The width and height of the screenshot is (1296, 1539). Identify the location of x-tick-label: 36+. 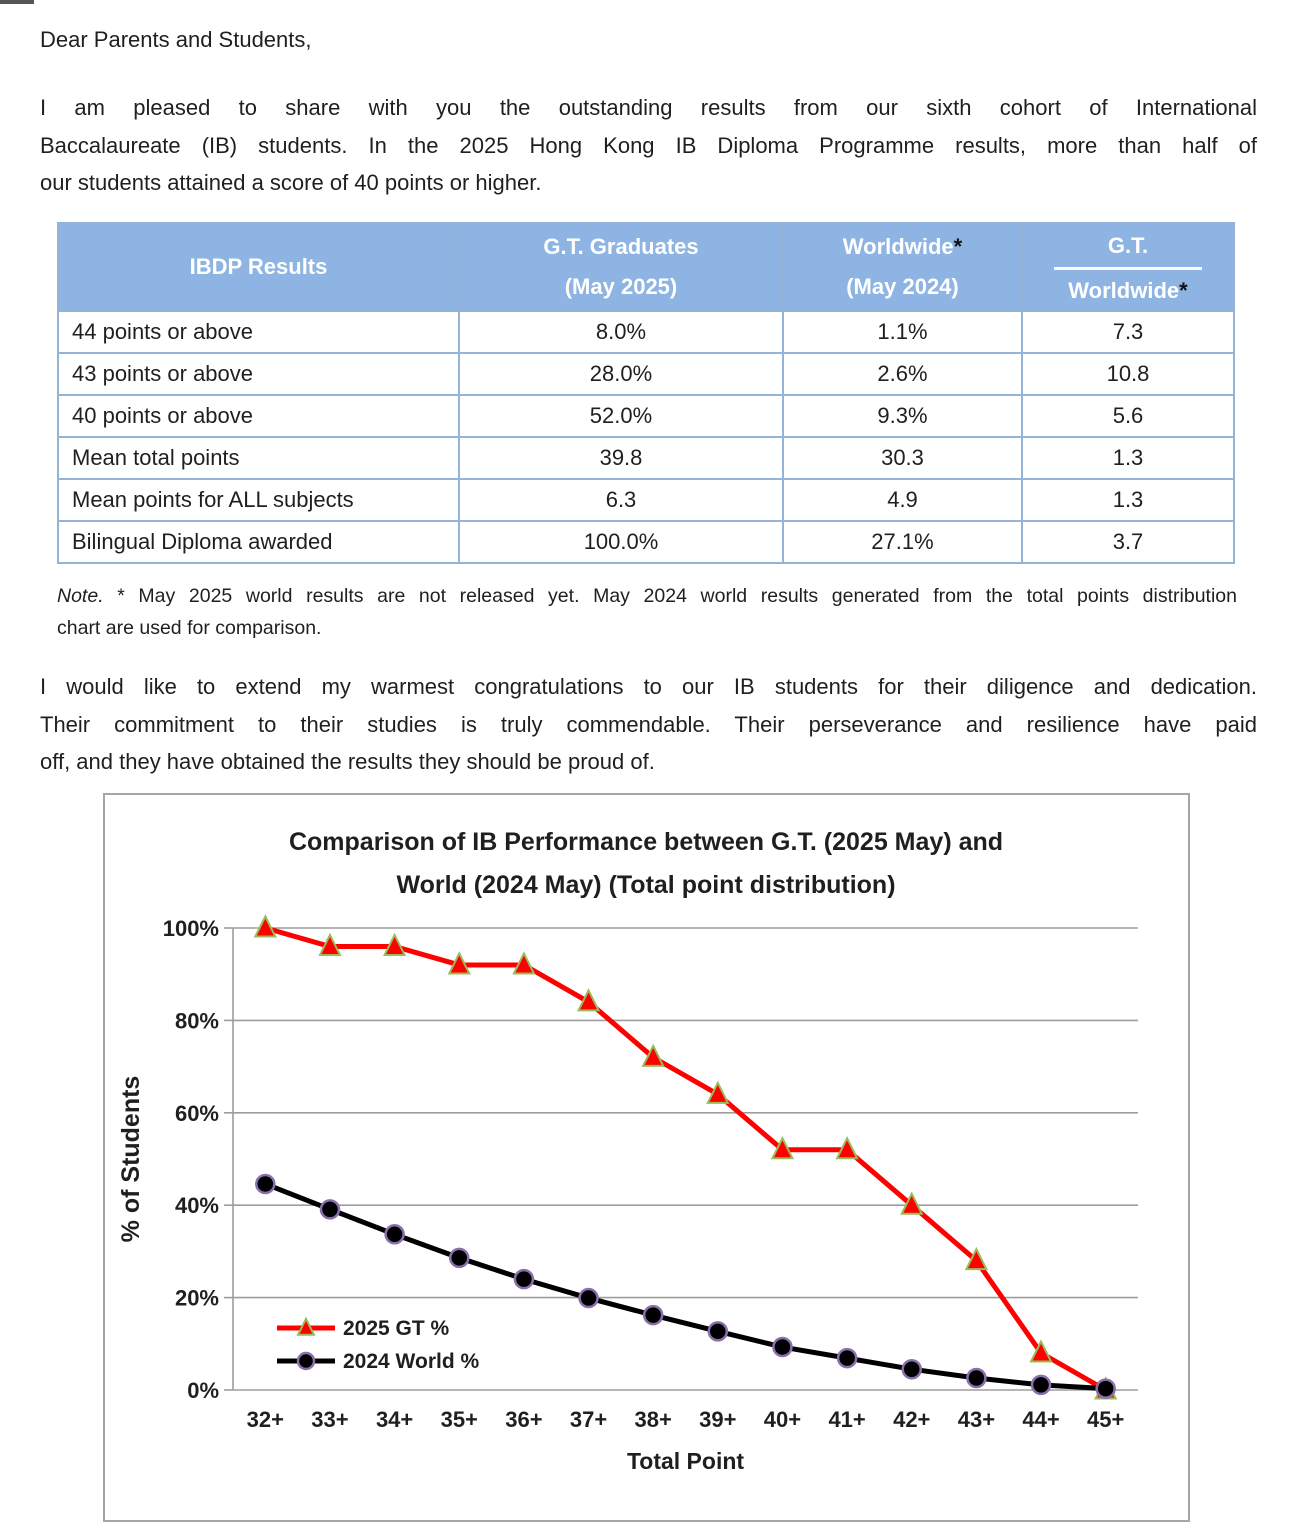
(523, 1419).